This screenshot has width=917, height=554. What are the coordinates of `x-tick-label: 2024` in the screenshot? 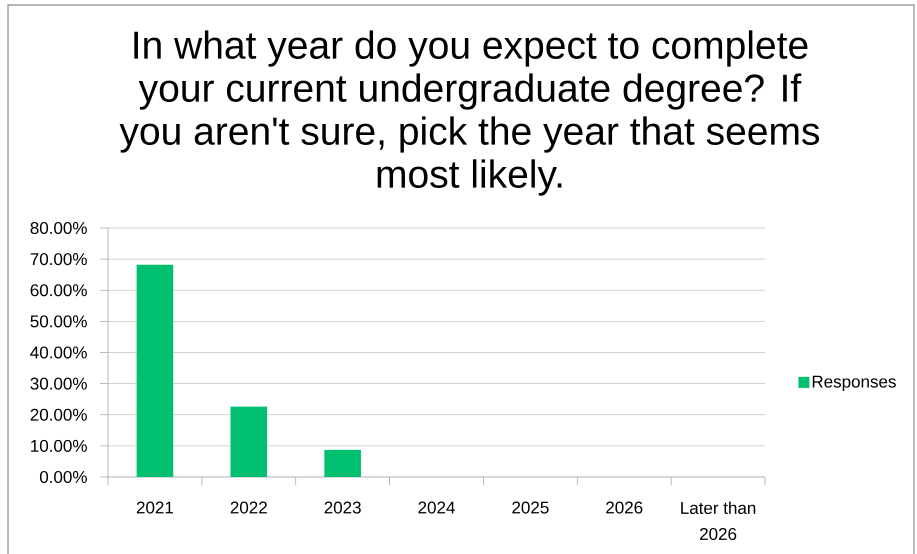 It's located at (436, 508).